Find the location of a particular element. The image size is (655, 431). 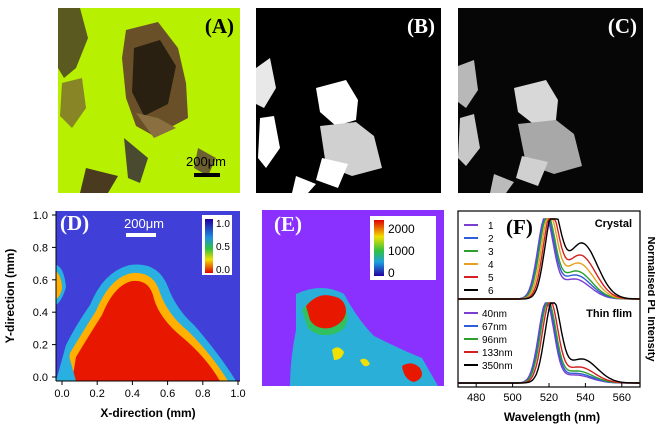

x-tick-label: 0.0 is located at coordinates (61, 394).